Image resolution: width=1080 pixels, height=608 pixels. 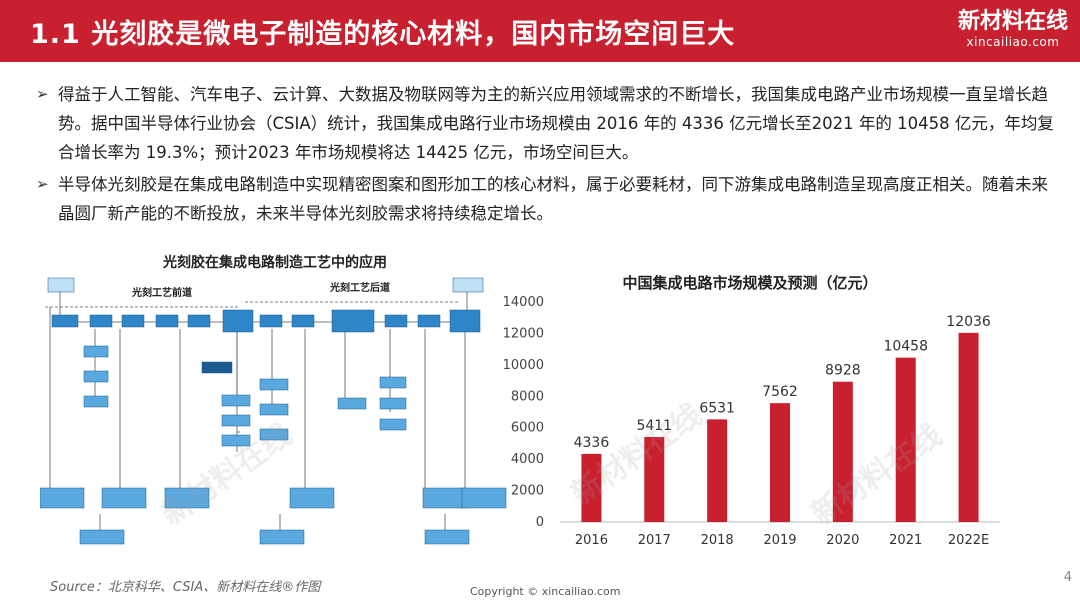 I want to click on bar-value-label: 10458, so click(x=905, y=347).